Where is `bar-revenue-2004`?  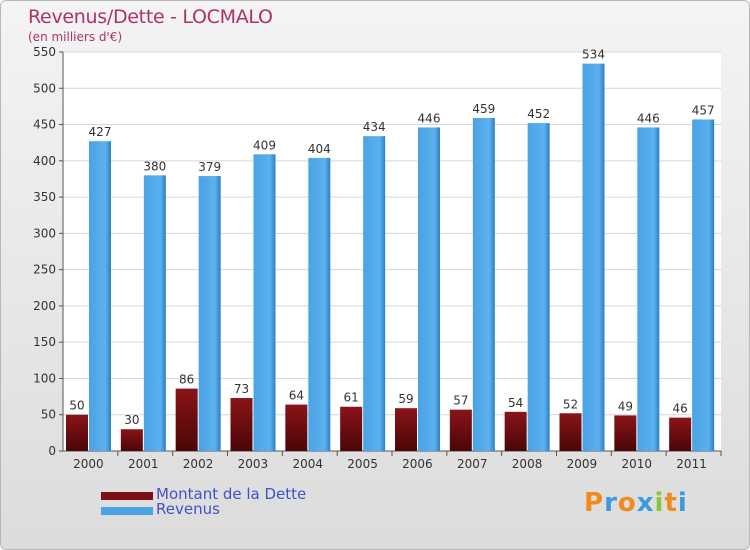 bar-revenue-2004 is located at coordinates (319, 304).